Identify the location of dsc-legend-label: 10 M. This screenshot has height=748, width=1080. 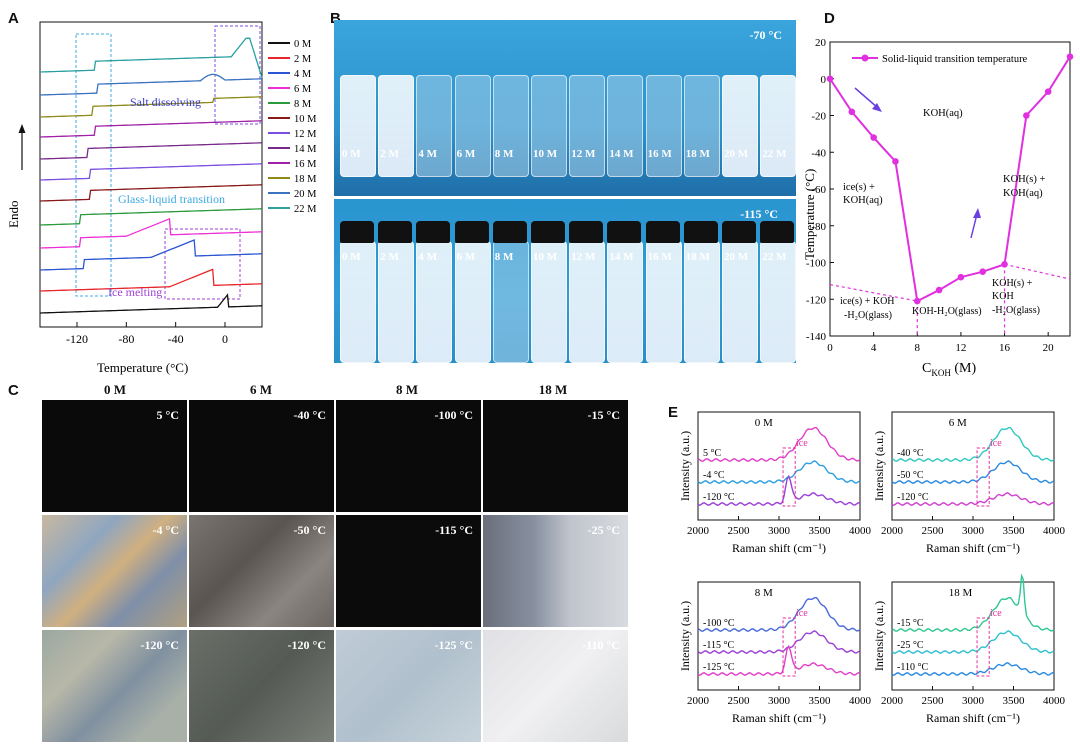
(305, 119).